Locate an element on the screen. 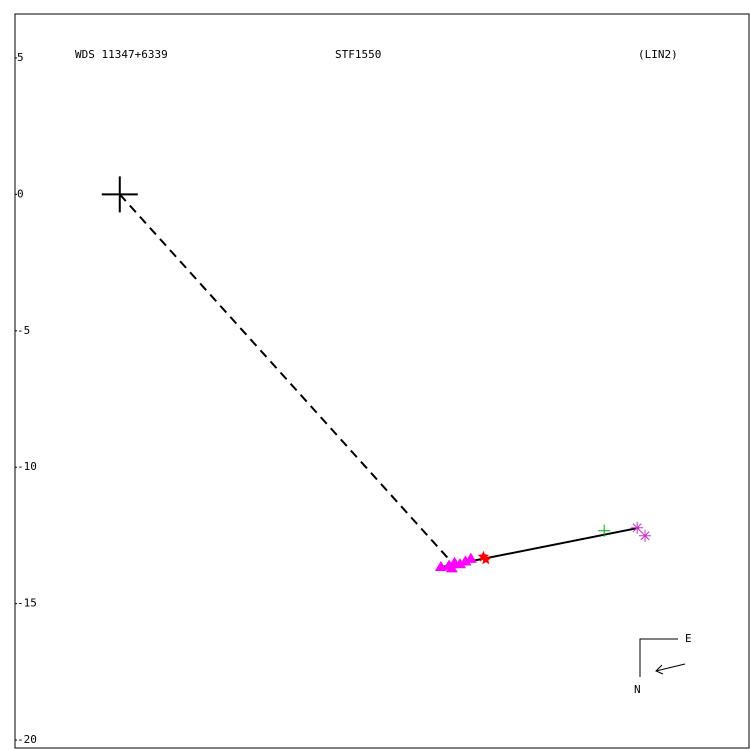 The height and width of the screenshot is (750, 750). compass-east: E is located at coordinates (688, 638).